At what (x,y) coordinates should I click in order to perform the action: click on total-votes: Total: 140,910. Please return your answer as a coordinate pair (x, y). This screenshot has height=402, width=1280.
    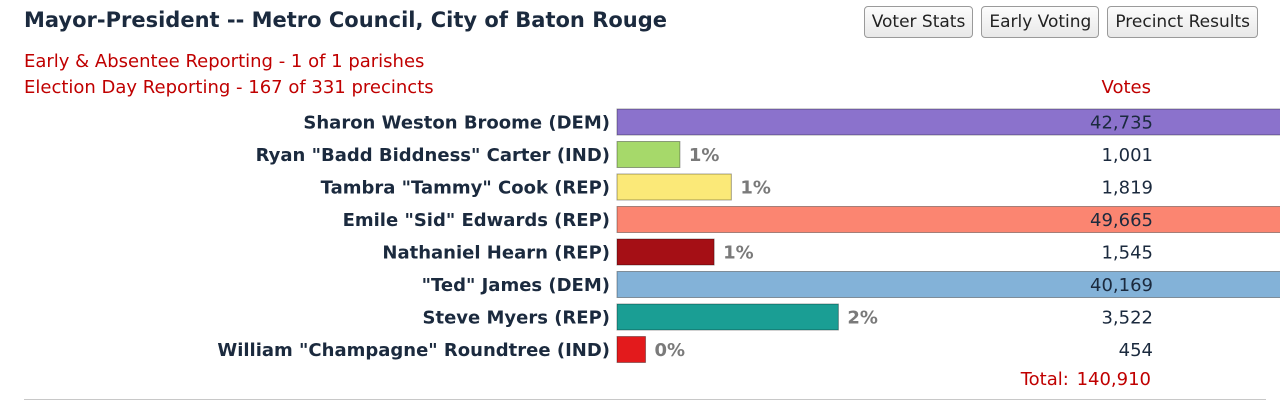
    Looking at the image, I should click on (1085, 379).